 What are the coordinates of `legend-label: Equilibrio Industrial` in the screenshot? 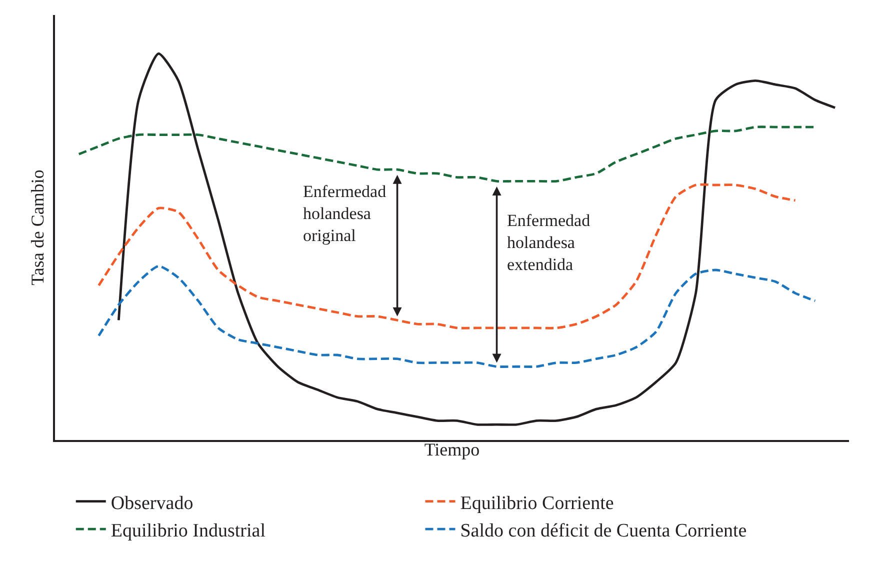 It's located at (188, 531).